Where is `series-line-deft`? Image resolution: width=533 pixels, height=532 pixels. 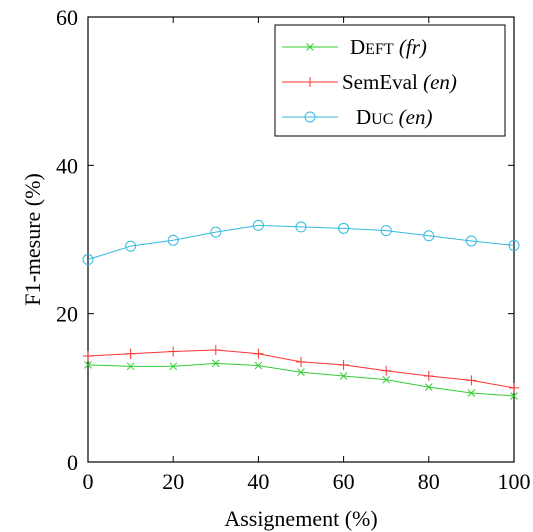 series-line-deft is located at coordinates (301, 379).